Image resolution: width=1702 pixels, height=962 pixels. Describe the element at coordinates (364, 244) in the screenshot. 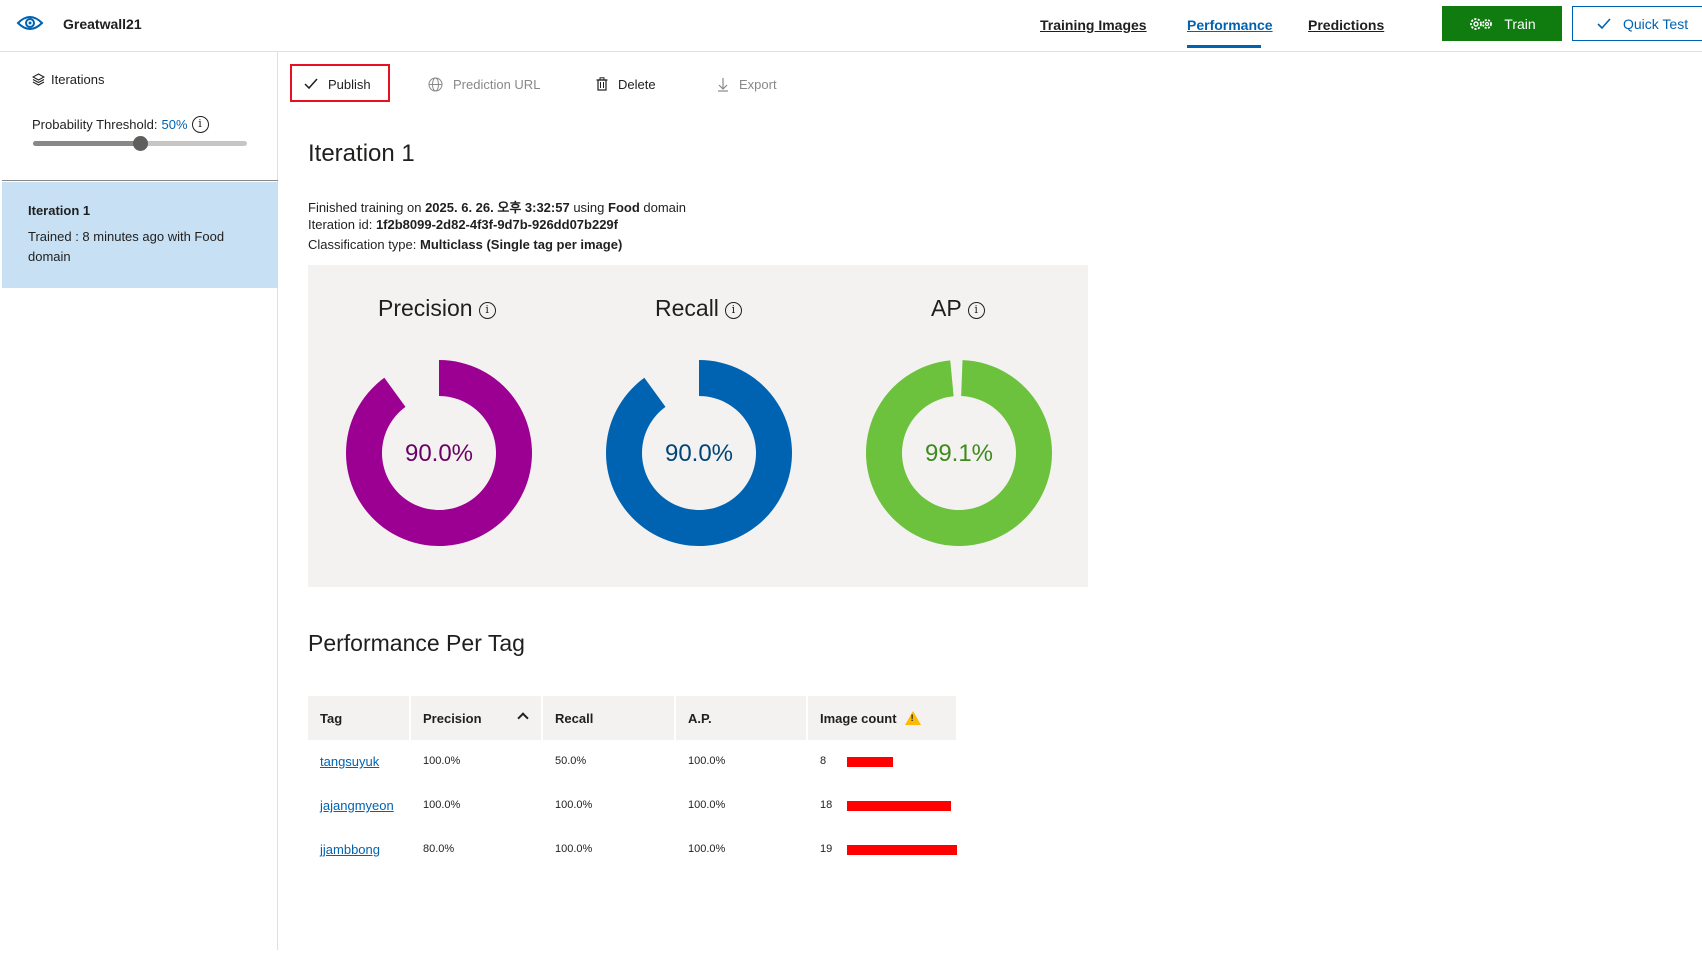

I see `classification-prefix: Classification type:` at that location.